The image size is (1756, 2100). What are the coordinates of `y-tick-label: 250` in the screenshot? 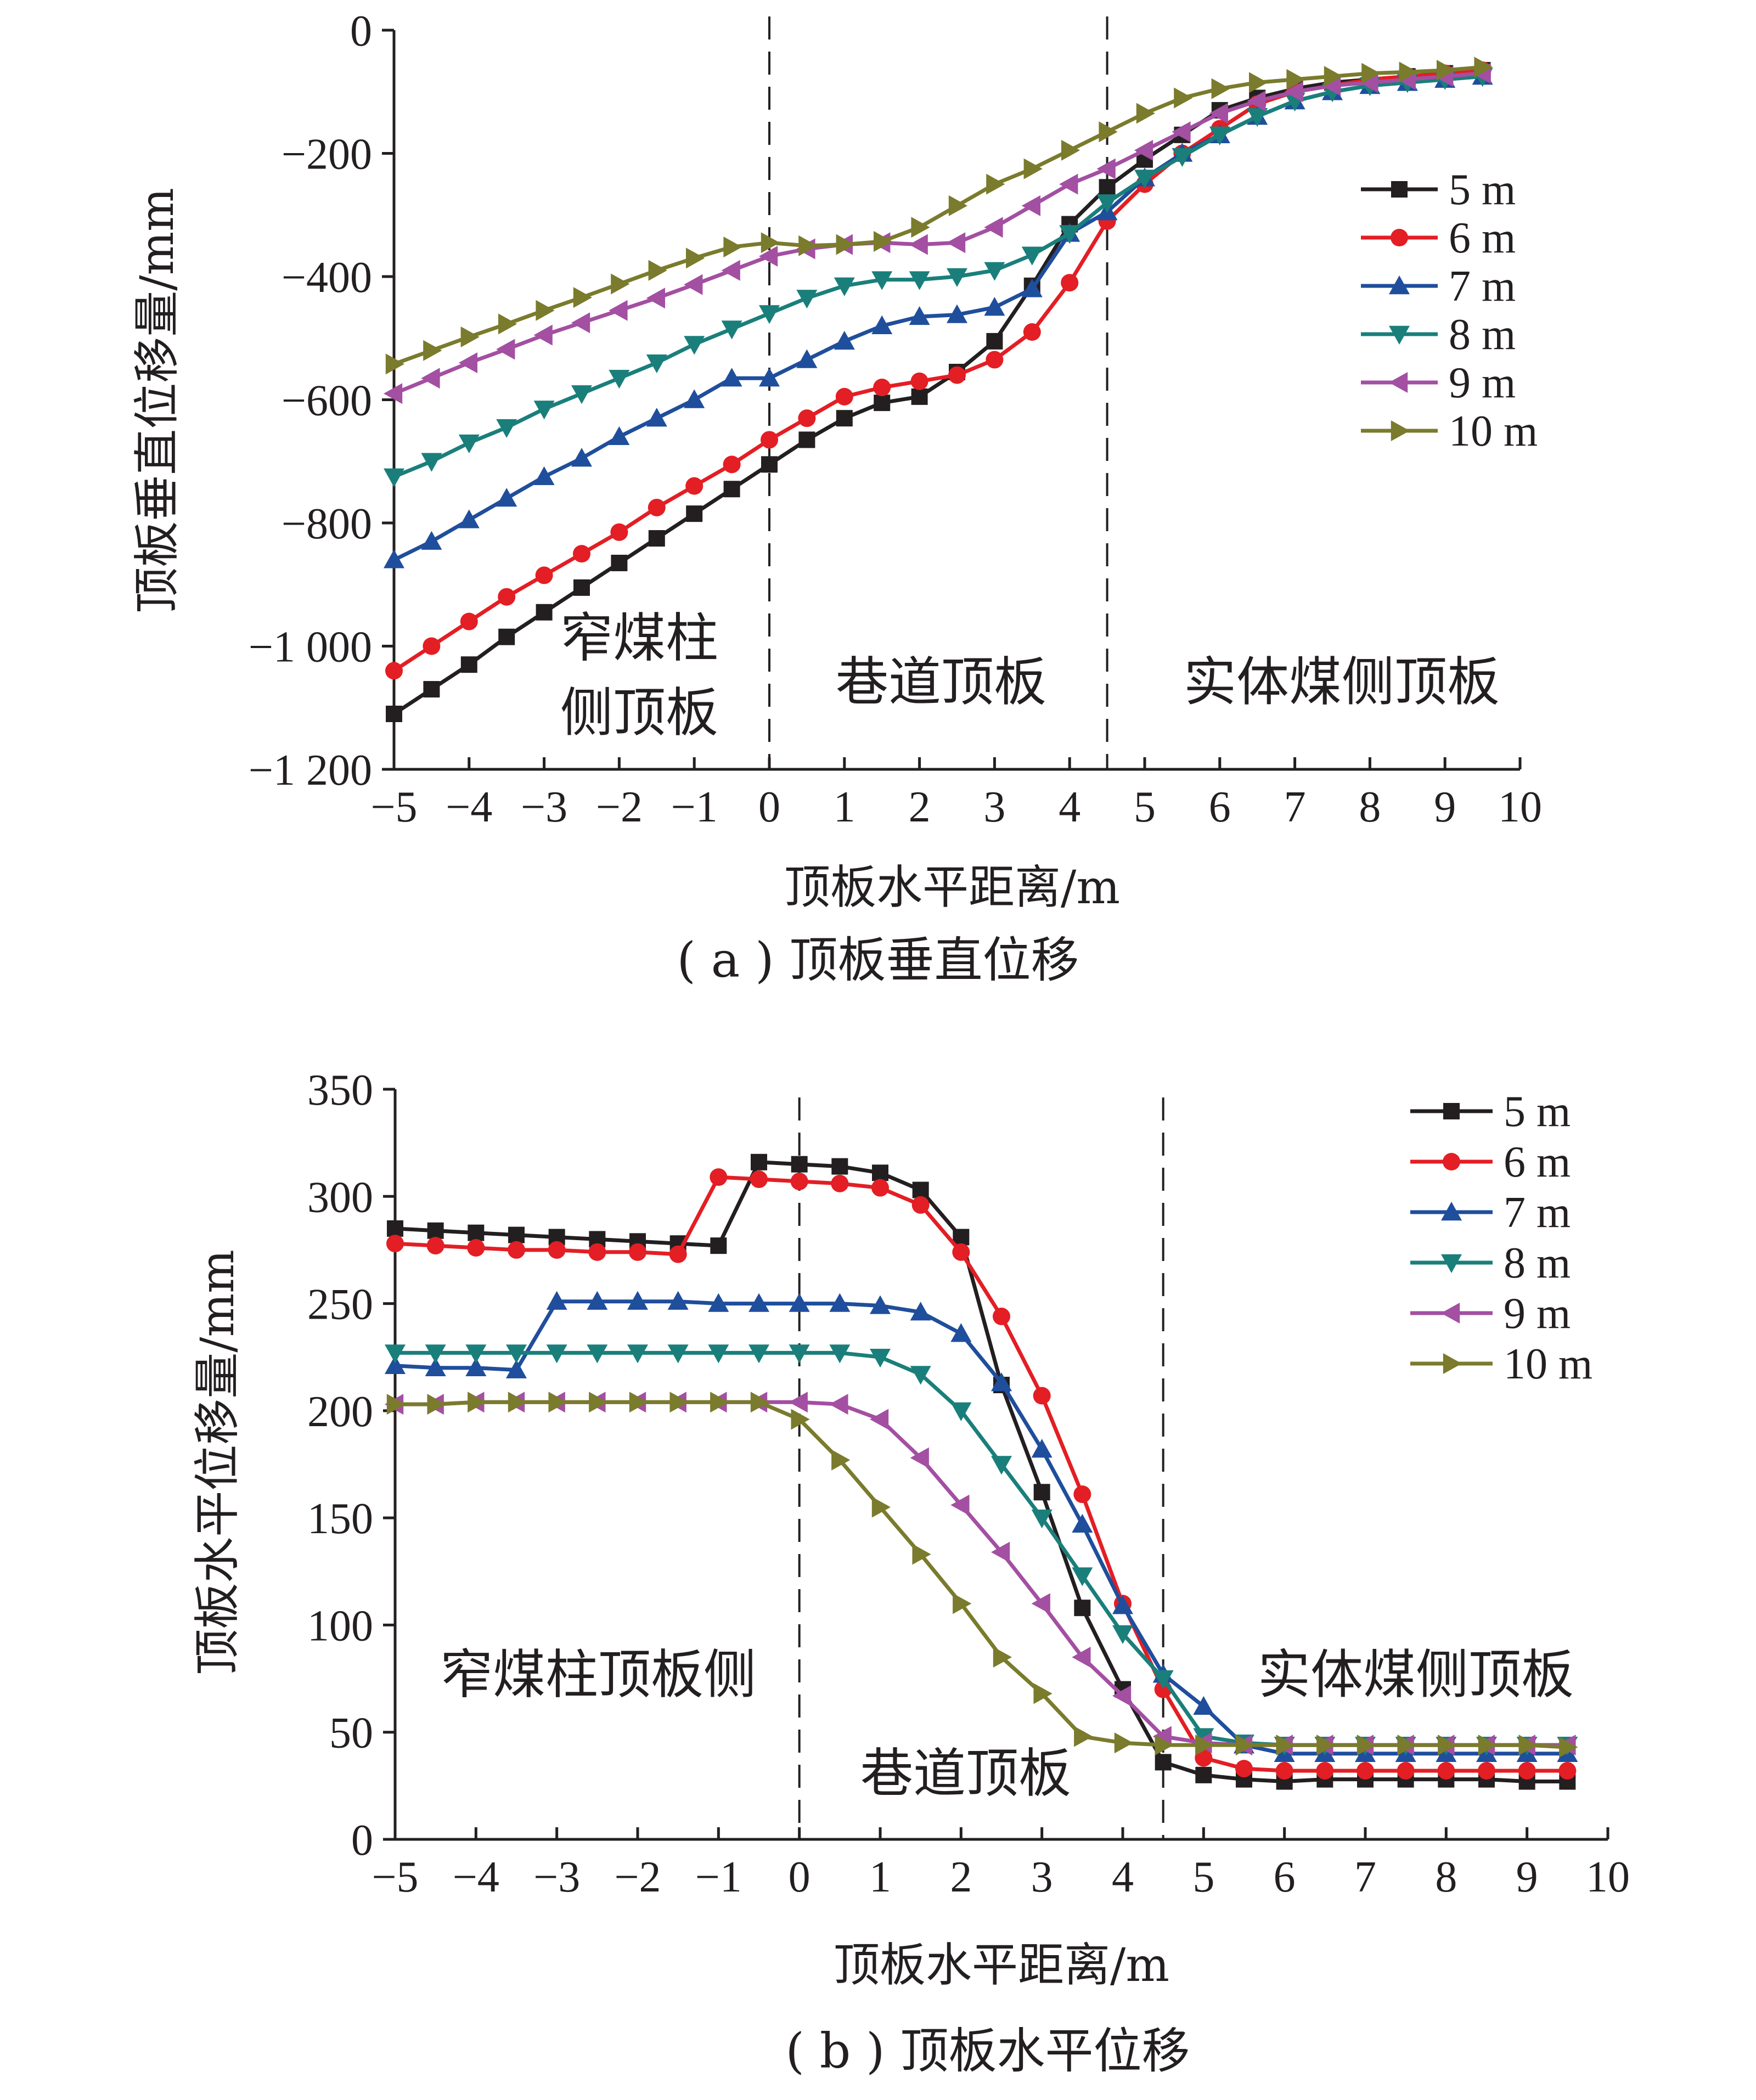 It's located at (340, 1305).